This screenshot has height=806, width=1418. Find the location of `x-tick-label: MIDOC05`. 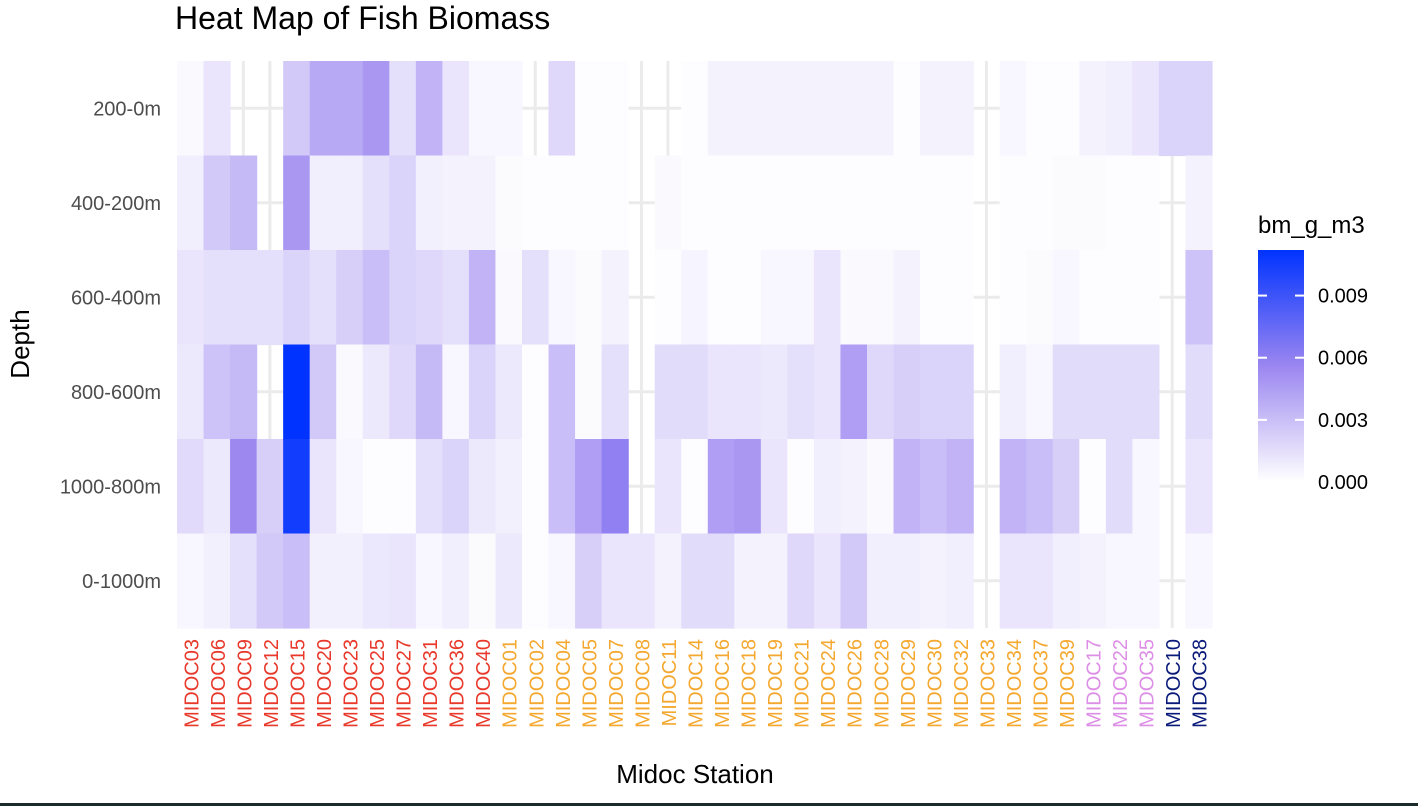

x-tick-label: MIDOC05 is located at coordinates (590, 683).